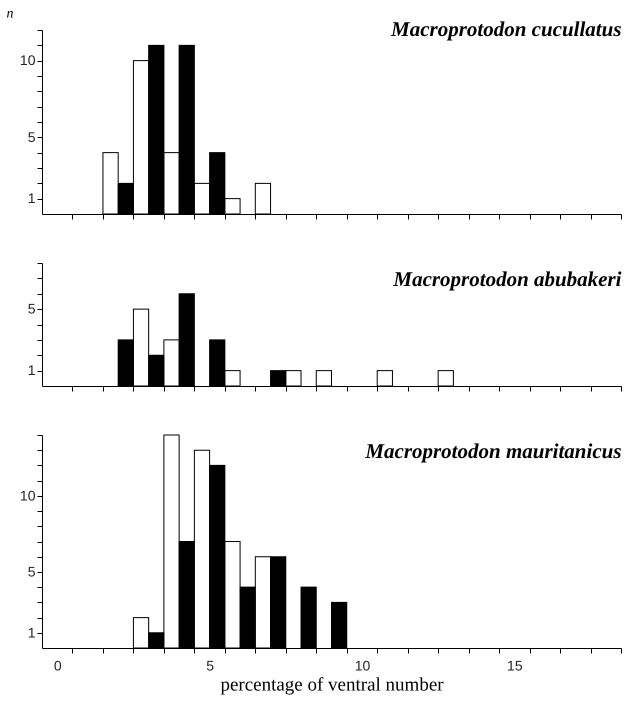 The image size is (636, 705). Describe the element at coordinates (362, 666) in the screenshot. I see `x-tick-label: 10` at that location.